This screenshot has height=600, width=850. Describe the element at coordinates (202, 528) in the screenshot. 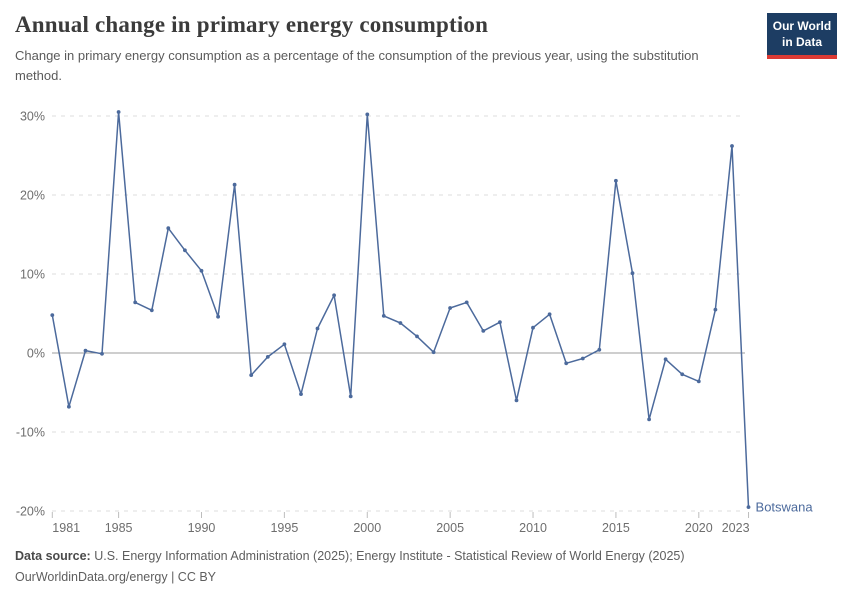

I see `x-tick-label-1990: 1990` at that location.